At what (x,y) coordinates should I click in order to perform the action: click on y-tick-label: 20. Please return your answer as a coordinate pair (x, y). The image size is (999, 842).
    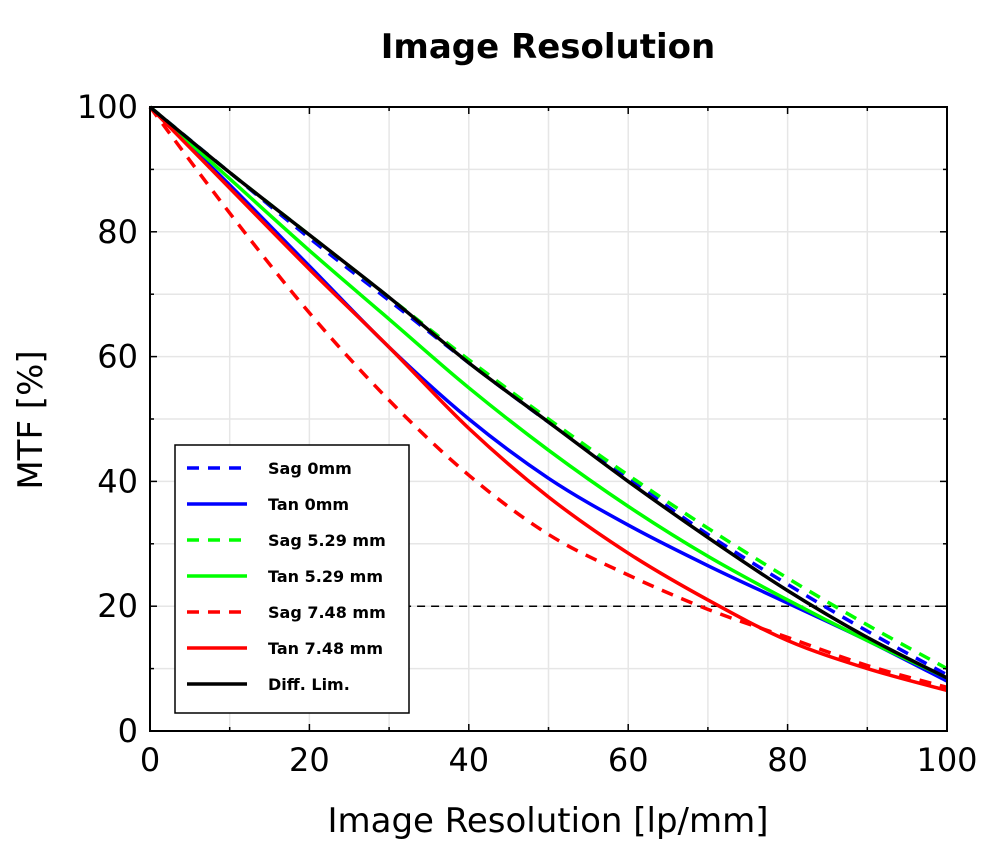
    Looking at the image, I should click on (117, 606).